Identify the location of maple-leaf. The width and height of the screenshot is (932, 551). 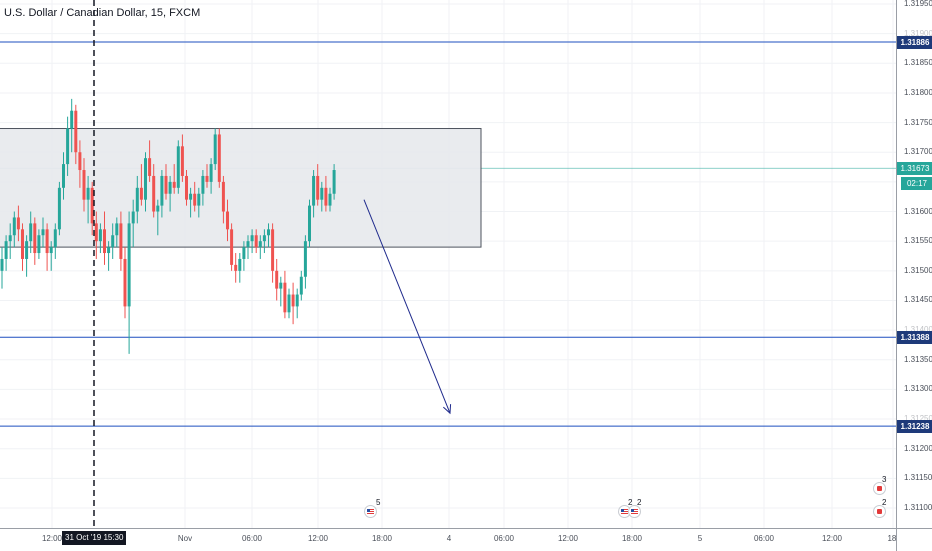
(879, 488).